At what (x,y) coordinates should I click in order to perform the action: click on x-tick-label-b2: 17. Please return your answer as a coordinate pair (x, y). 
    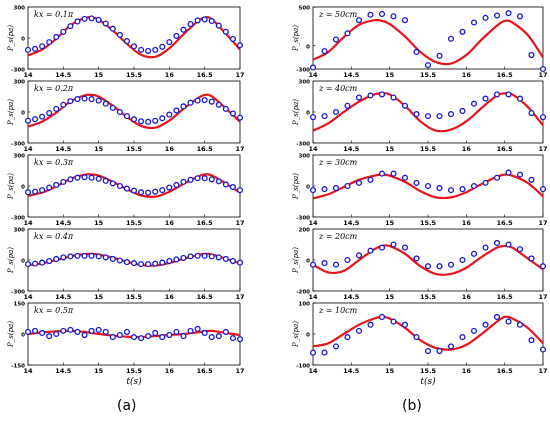
    Looking at the image, I should click on (542, 149).